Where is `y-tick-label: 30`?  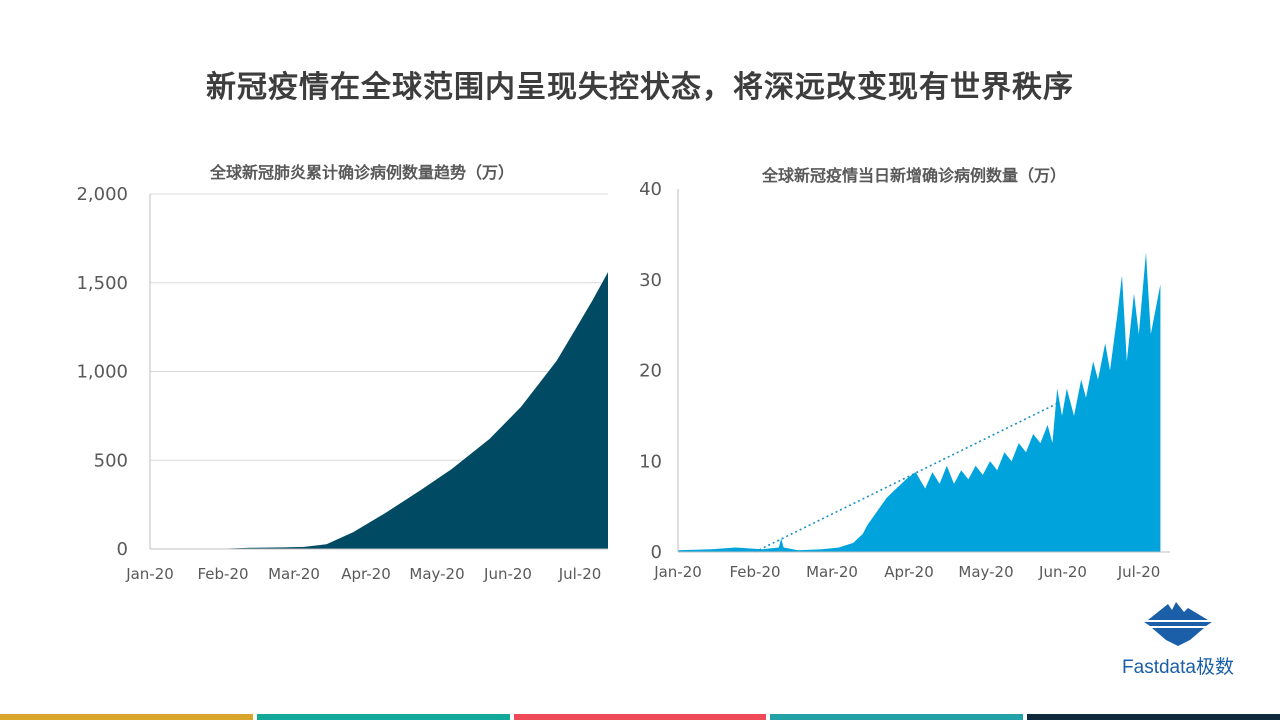
y-tick-label: 30 is located at coordinates (650, 280).